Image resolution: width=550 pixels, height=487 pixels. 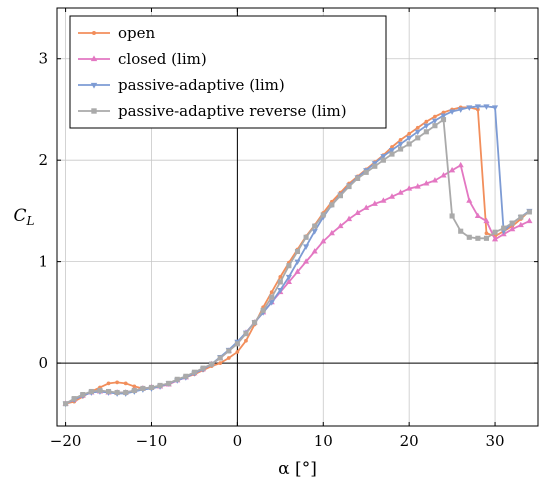 I want to click on legend-label: passive-adaptive reverse (lim), so click(x=232, y=111).